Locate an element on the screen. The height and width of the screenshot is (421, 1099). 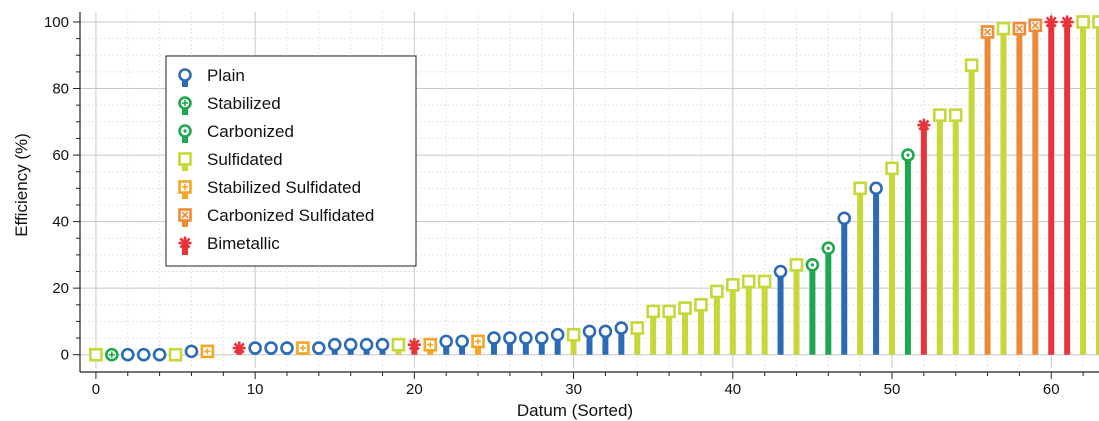
legend-stem-carbonized-sulfidated is located at coordinates (185, 222).